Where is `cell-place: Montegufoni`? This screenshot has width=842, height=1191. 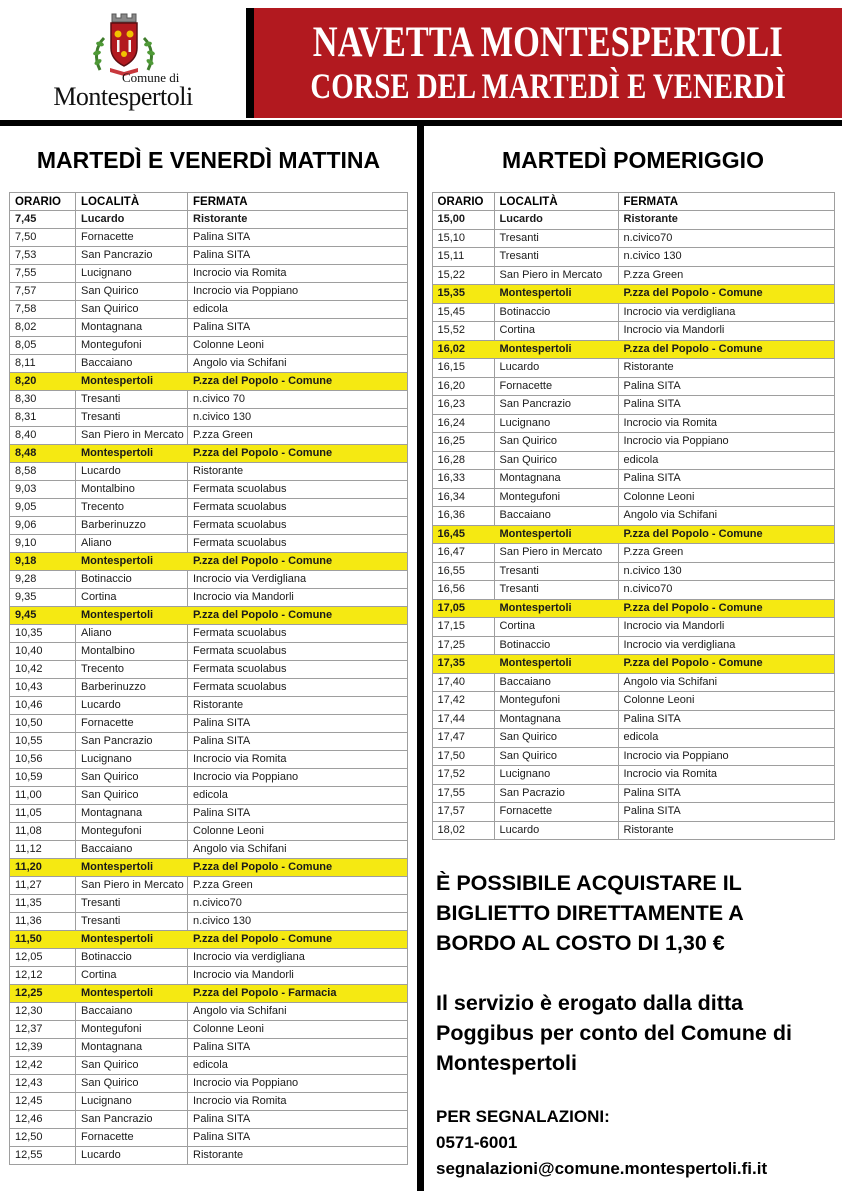
cell-place: Montegufoni is located at coordinates (131, 831).